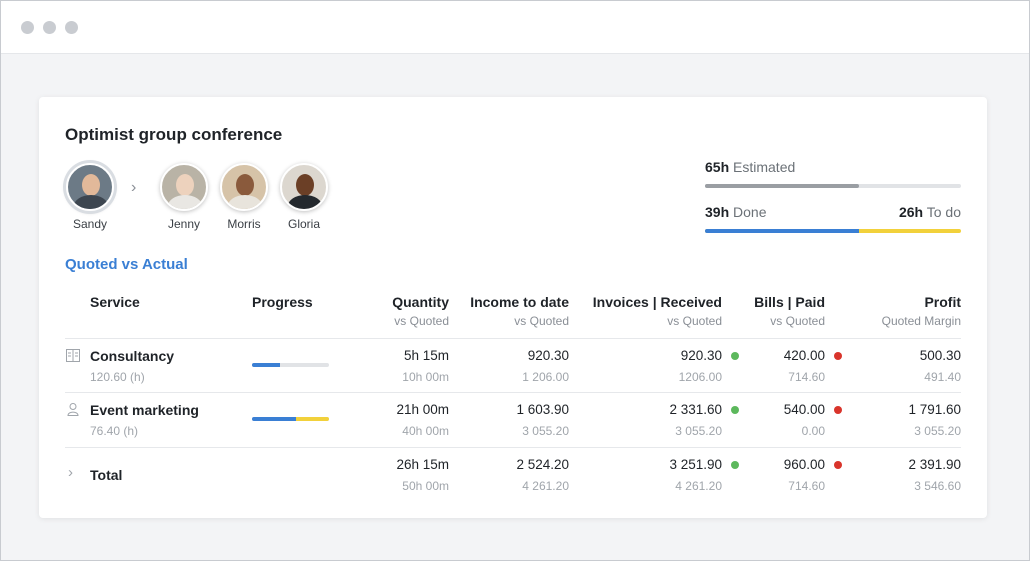  What do you see at coordinates (750, 167) in the screenshot?
I see `estimated-hours: 65h Estimated` at bounding box center [750, 167].